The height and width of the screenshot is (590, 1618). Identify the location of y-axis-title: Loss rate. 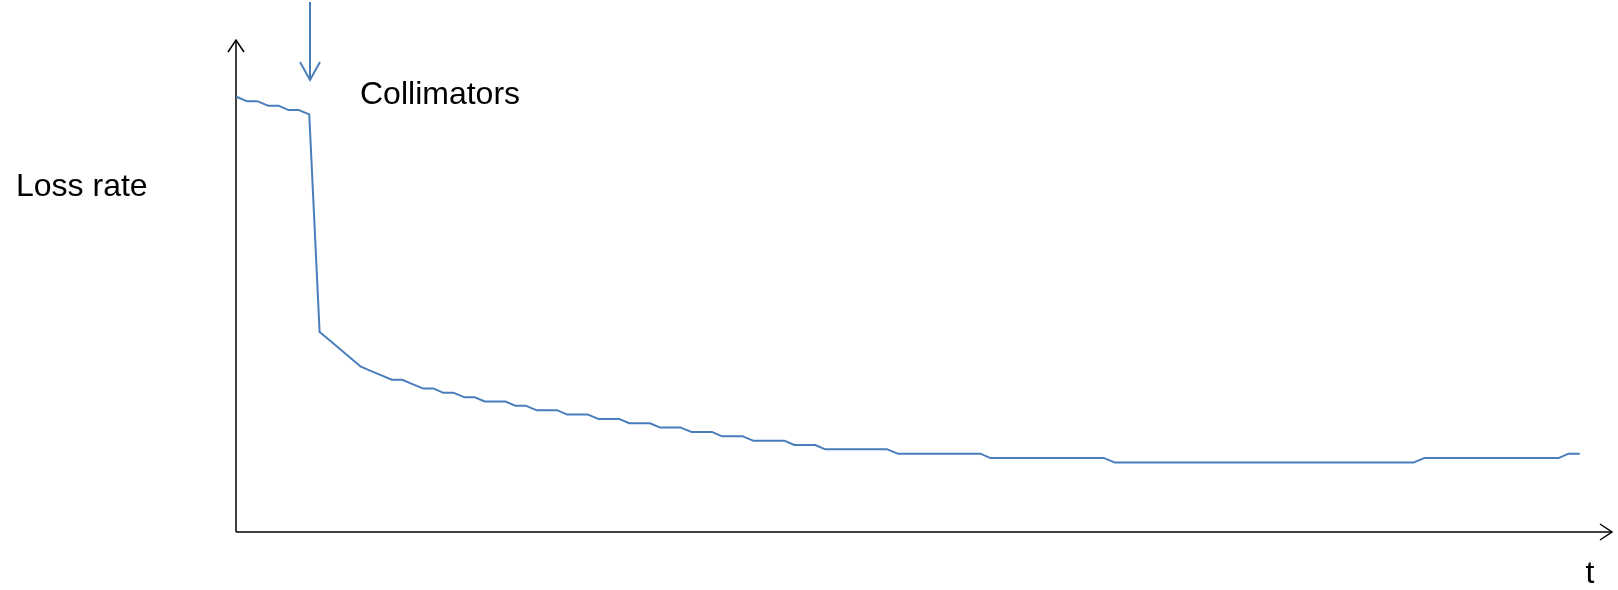
(82, 185).